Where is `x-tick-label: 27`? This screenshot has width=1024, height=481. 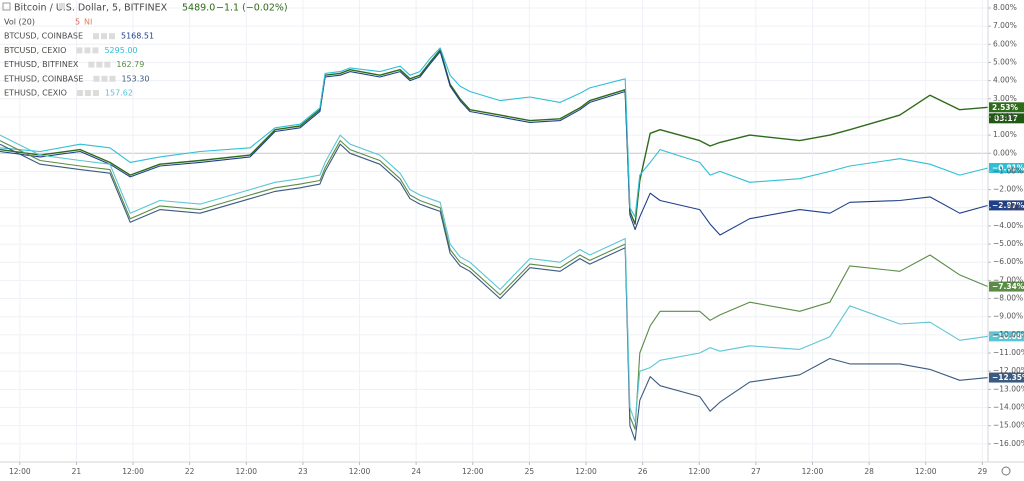 x-tick-label: 27 is located at coordinates (756, 471).